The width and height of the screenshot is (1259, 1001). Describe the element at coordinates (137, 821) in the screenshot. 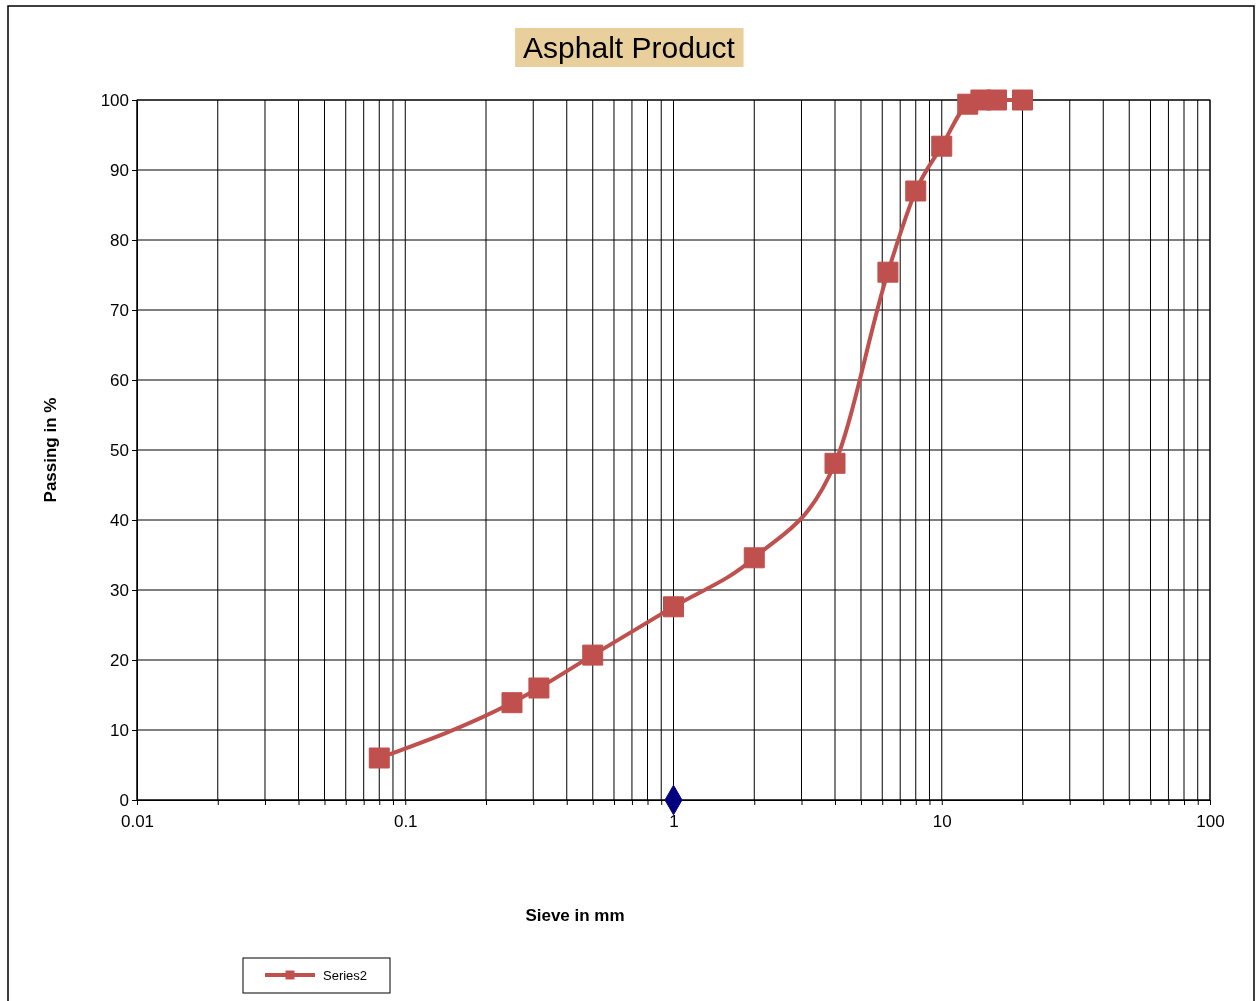

I see `x-tick-label: 0.01` at that location.